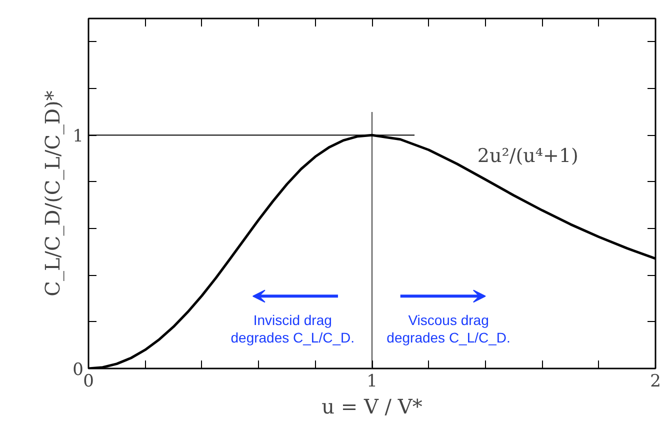  I want to click on x-tick-label: 2, so click(655, 382).